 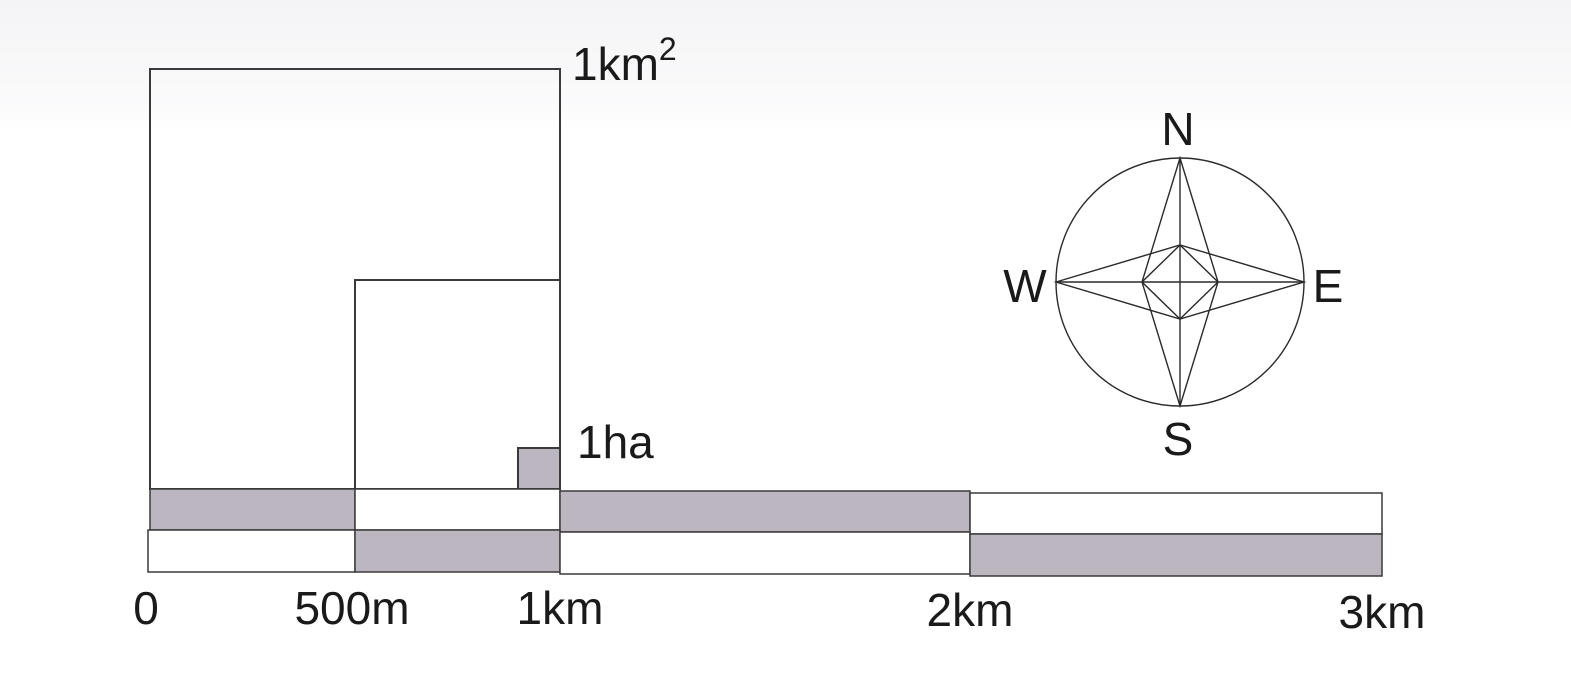 I want to click on label-km2: 1km2, so click(x=624, y=60).